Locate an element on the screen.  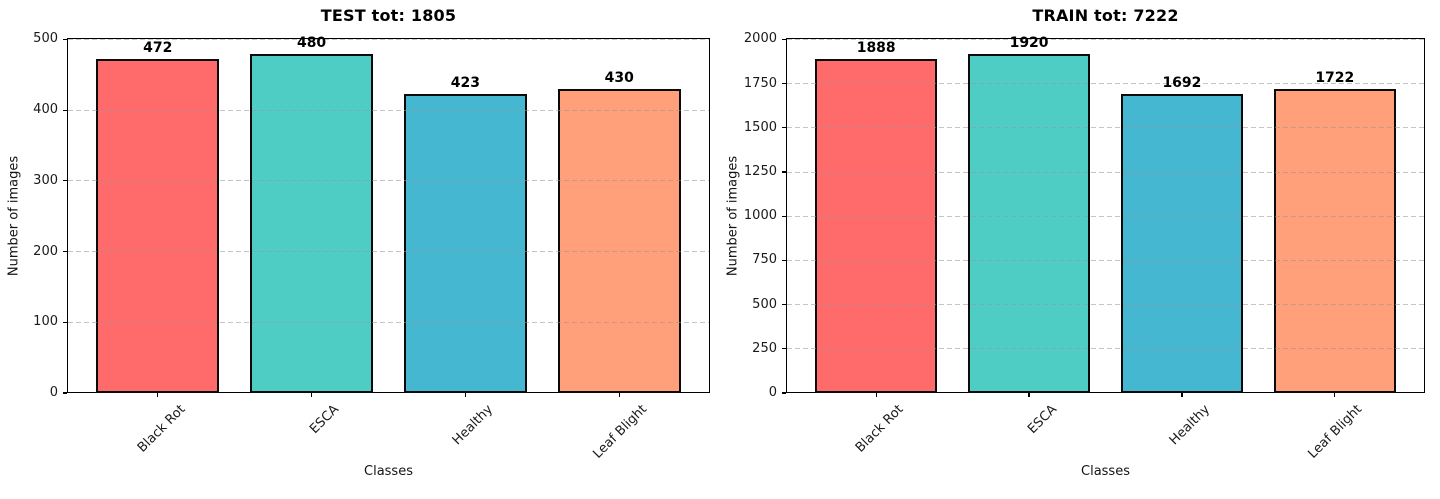
y-tick-label: 200 is located at coordinates (45, 251).